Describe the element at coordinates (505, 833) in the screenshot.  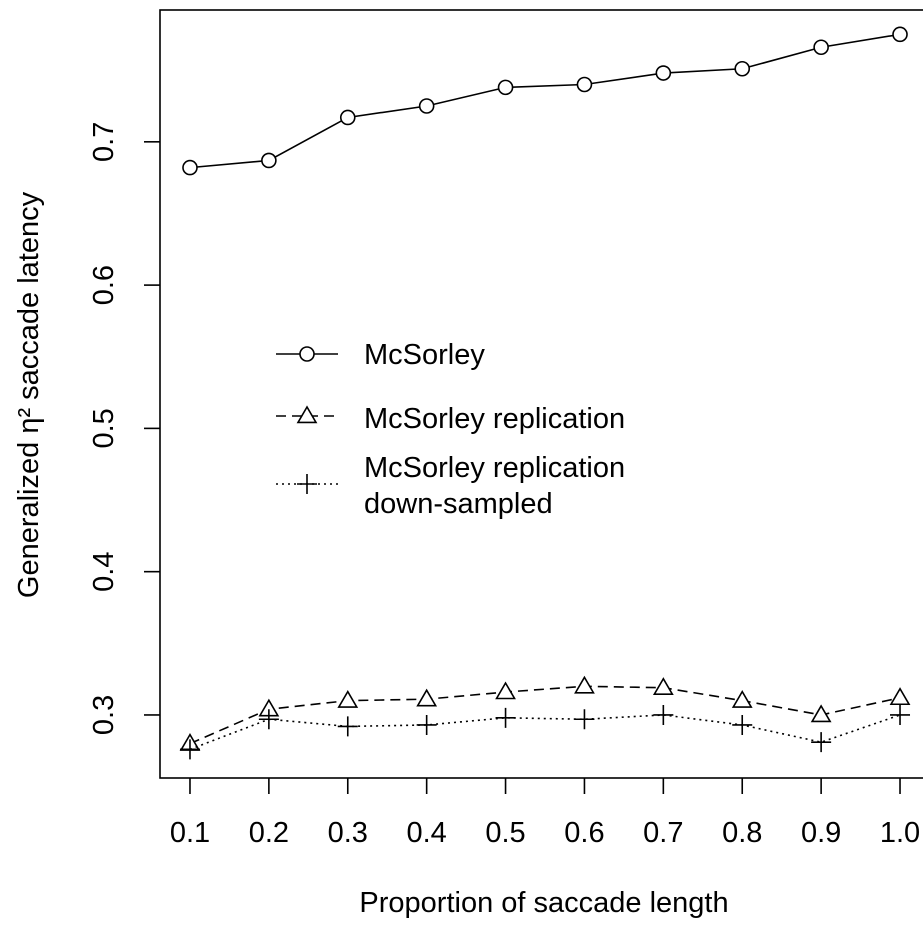
I see `x-tick-label: 0.5` at that location.